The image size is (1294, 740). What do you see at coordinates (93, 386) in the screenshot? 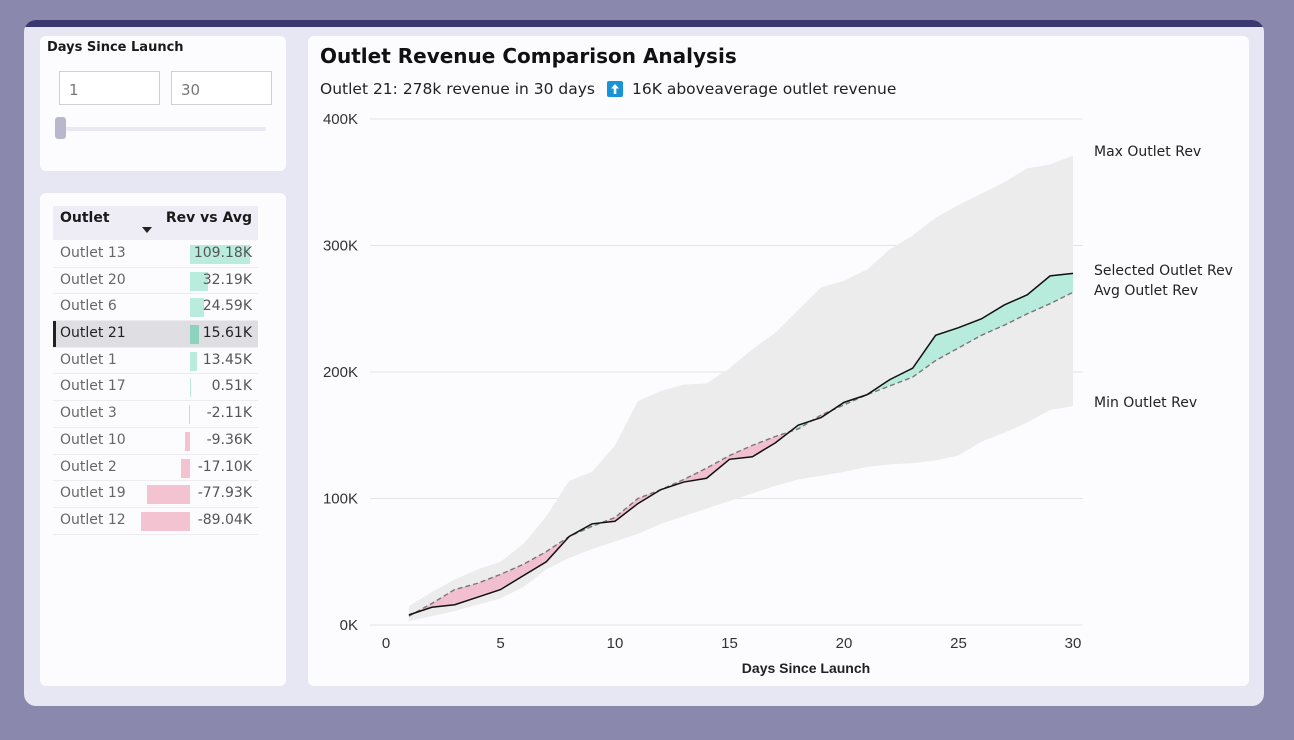
I see `row-outlet-name: Outlet 17` at bounding box center [93, 386].